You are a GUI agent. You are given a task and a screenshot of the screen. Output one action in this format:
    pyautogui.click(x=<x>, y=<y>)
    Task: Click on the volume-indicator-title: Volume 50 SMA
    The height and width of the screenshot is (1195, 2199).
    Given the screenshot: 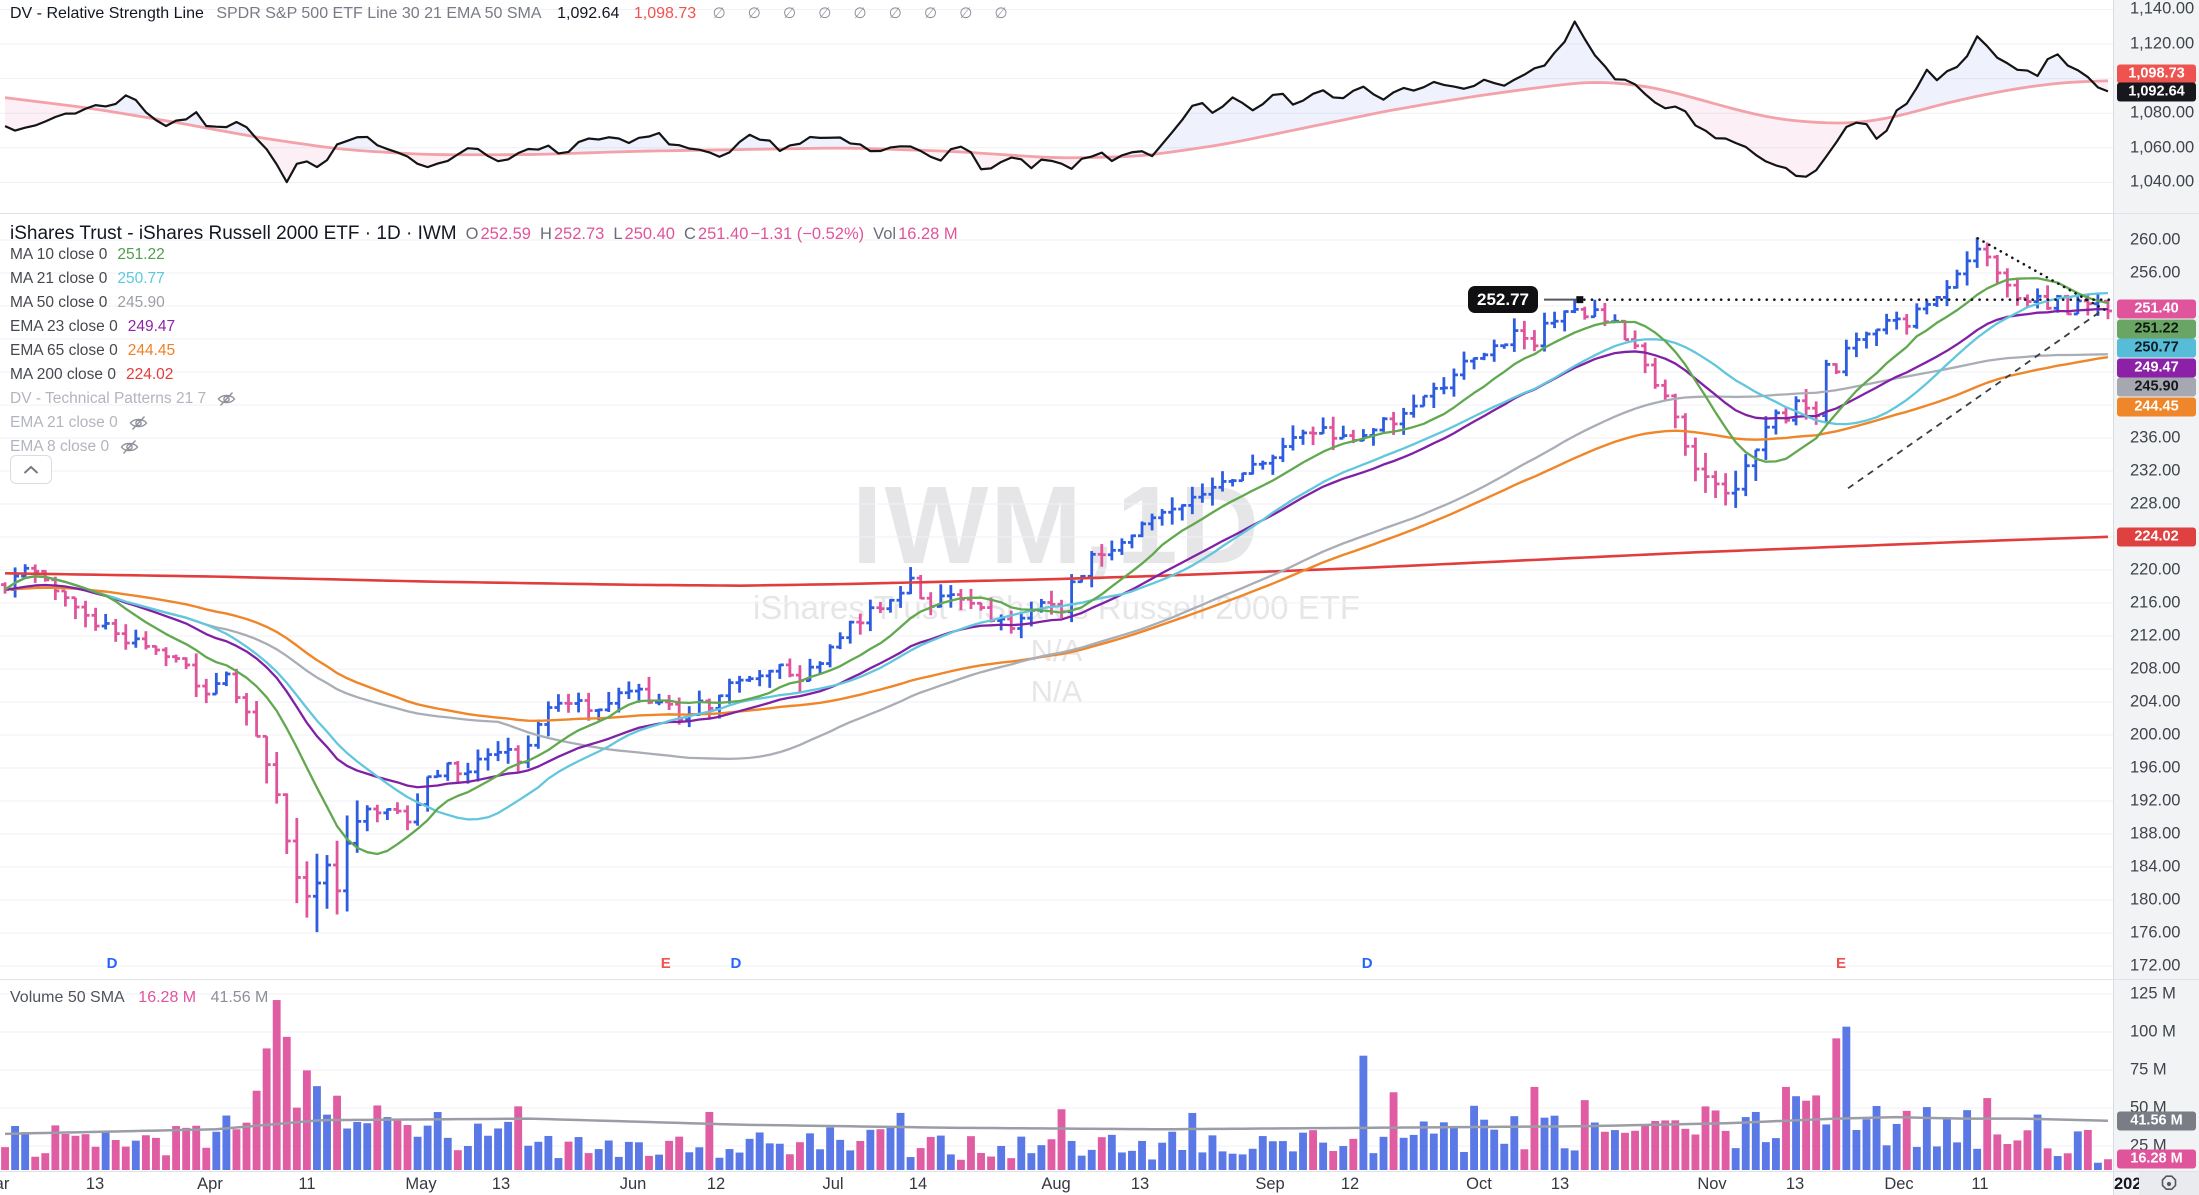 What is the action you would take?
    pyautogui.click(x=67, y=997)
    